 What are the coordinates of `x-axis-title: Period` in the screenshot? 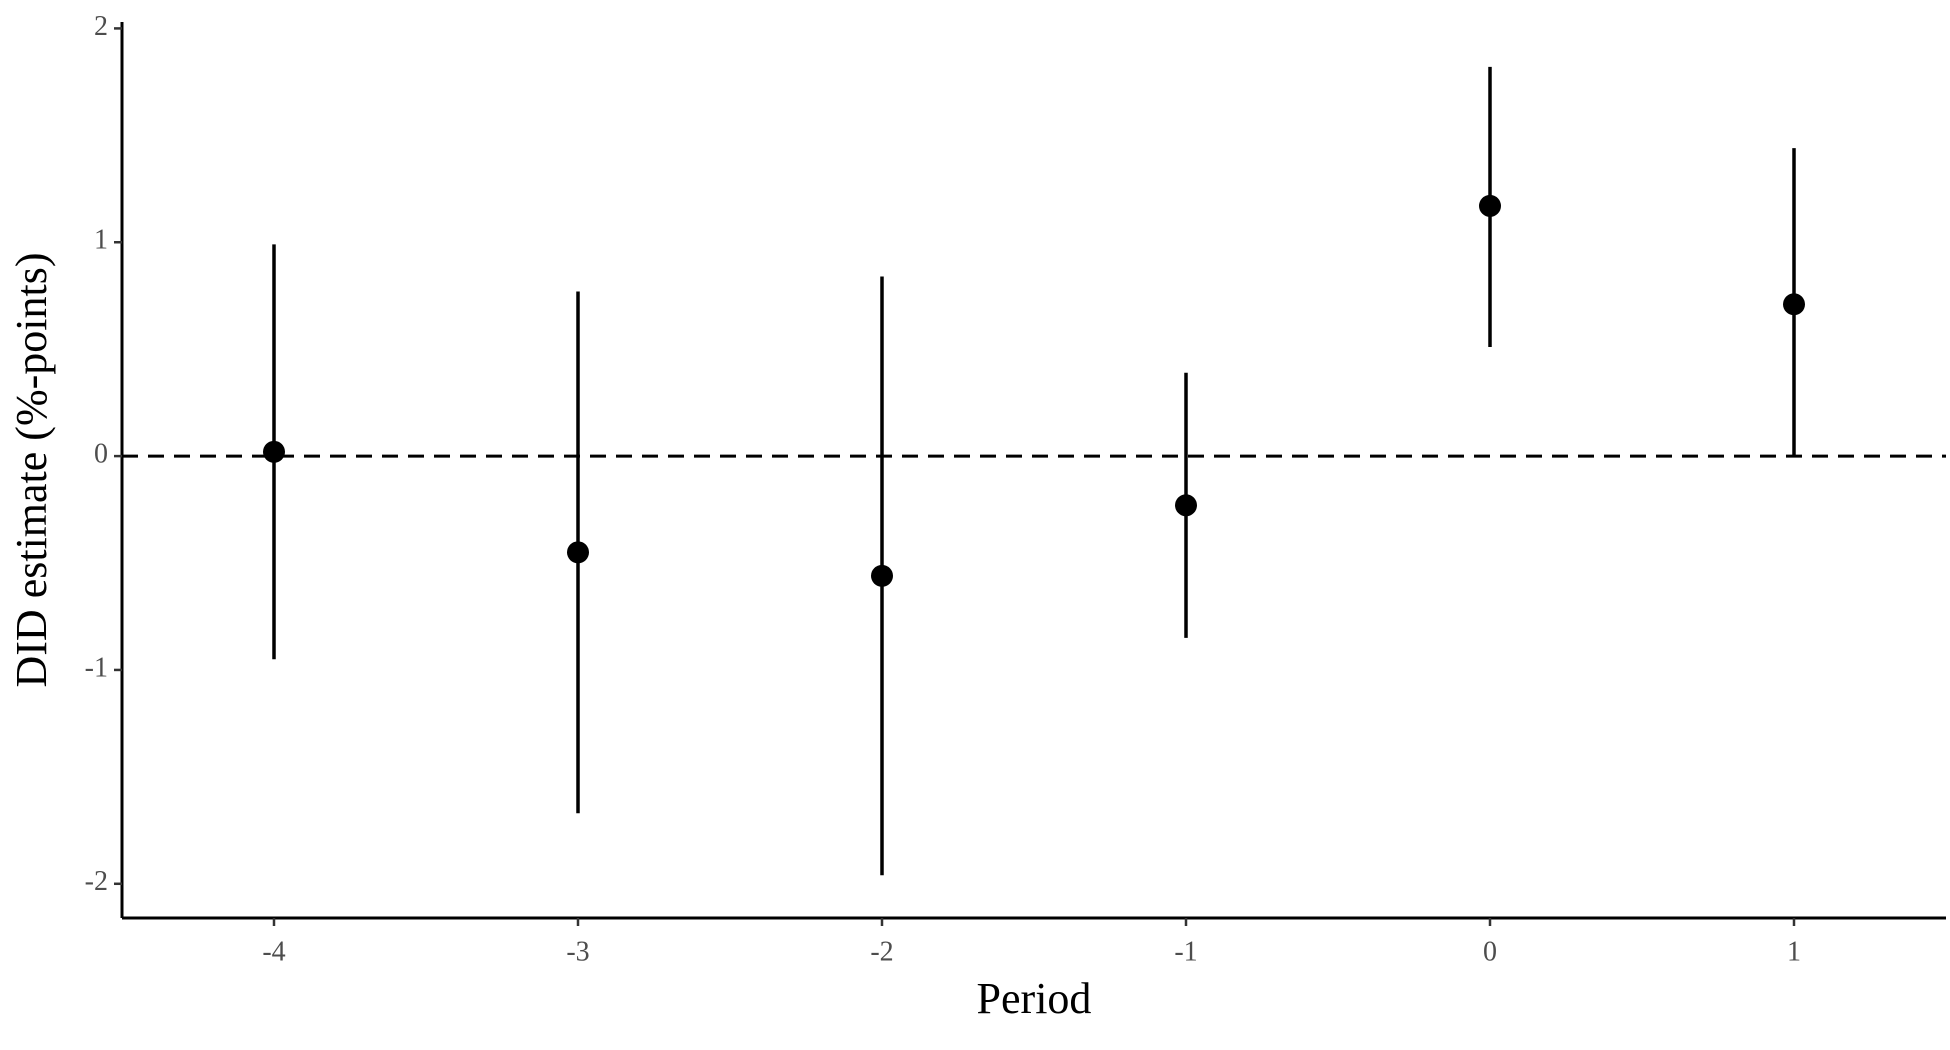 It's located at (1034, 998).